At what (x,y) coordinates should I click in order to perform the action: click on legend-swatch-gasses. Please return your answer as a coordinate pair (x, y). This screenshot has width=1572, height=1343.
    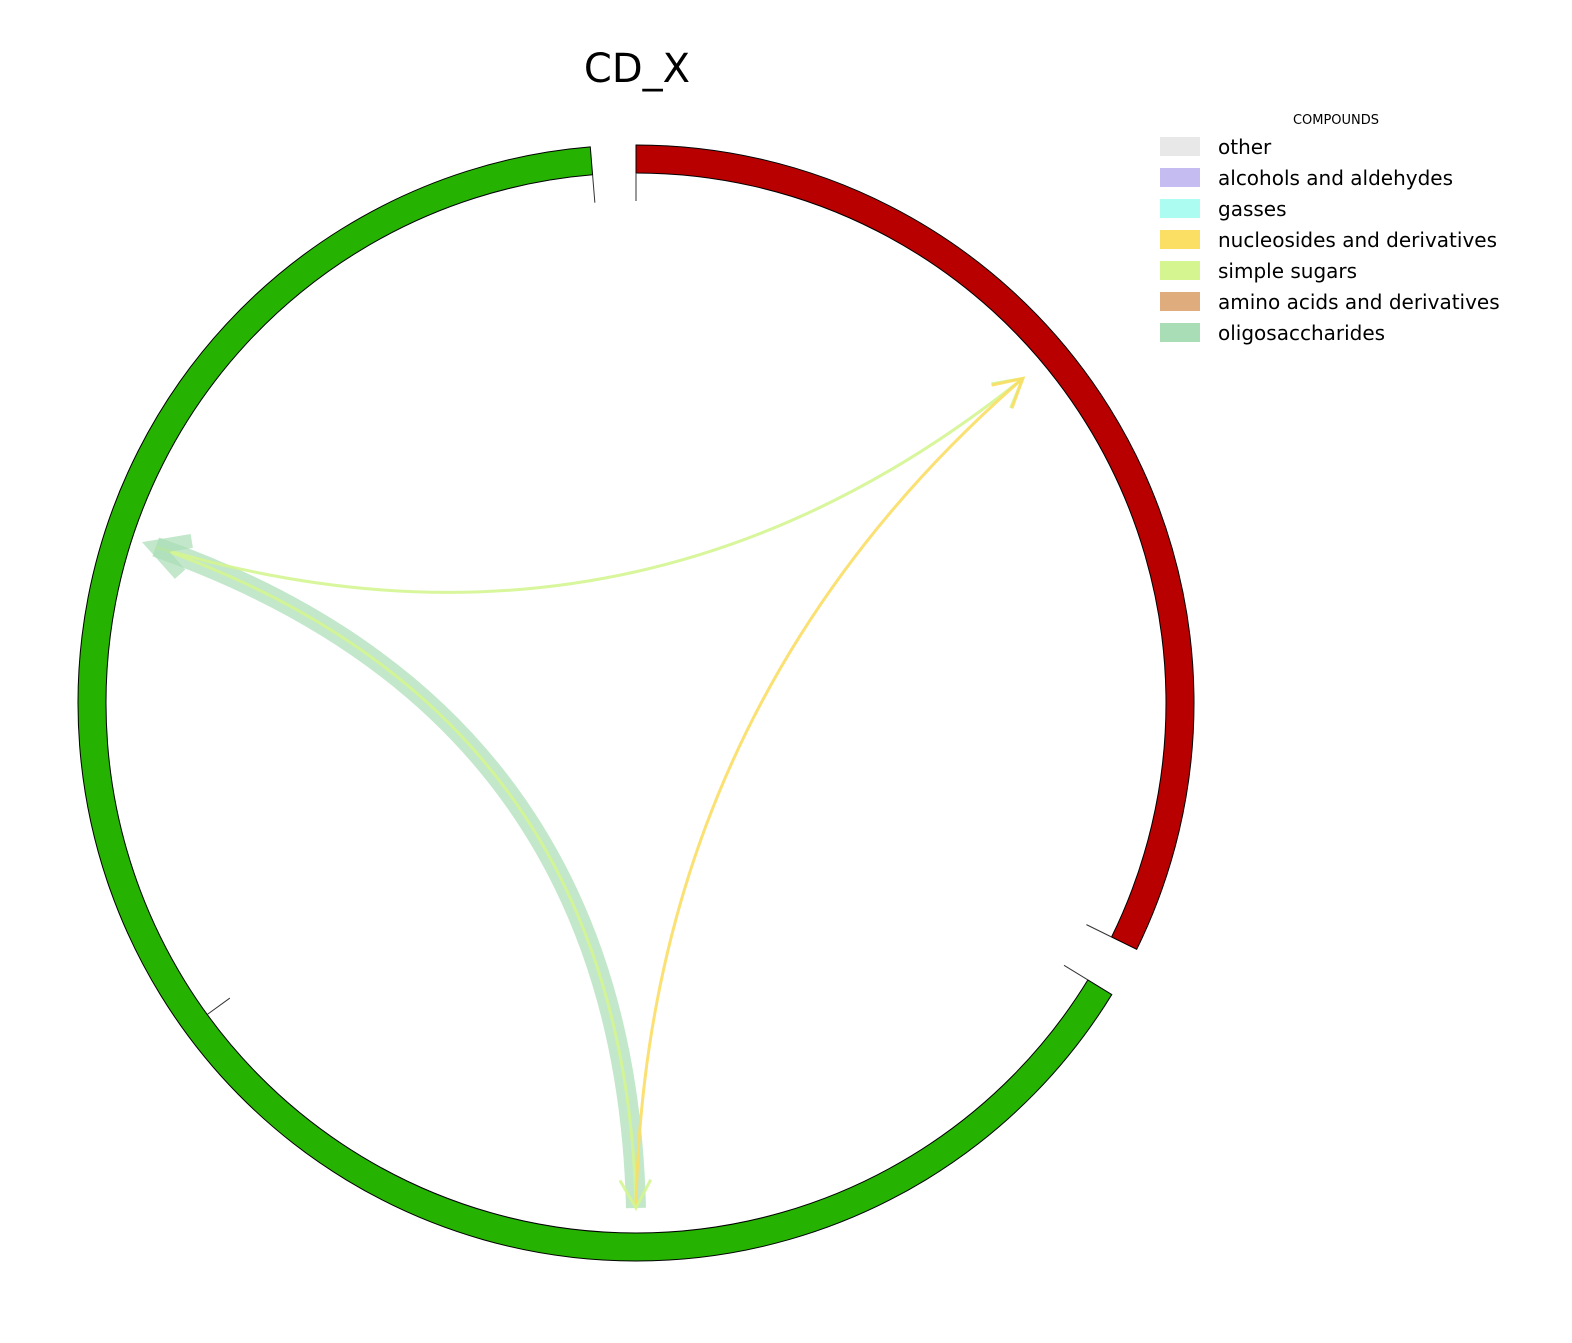
    Looking at the image, I should click on (1180, 208).